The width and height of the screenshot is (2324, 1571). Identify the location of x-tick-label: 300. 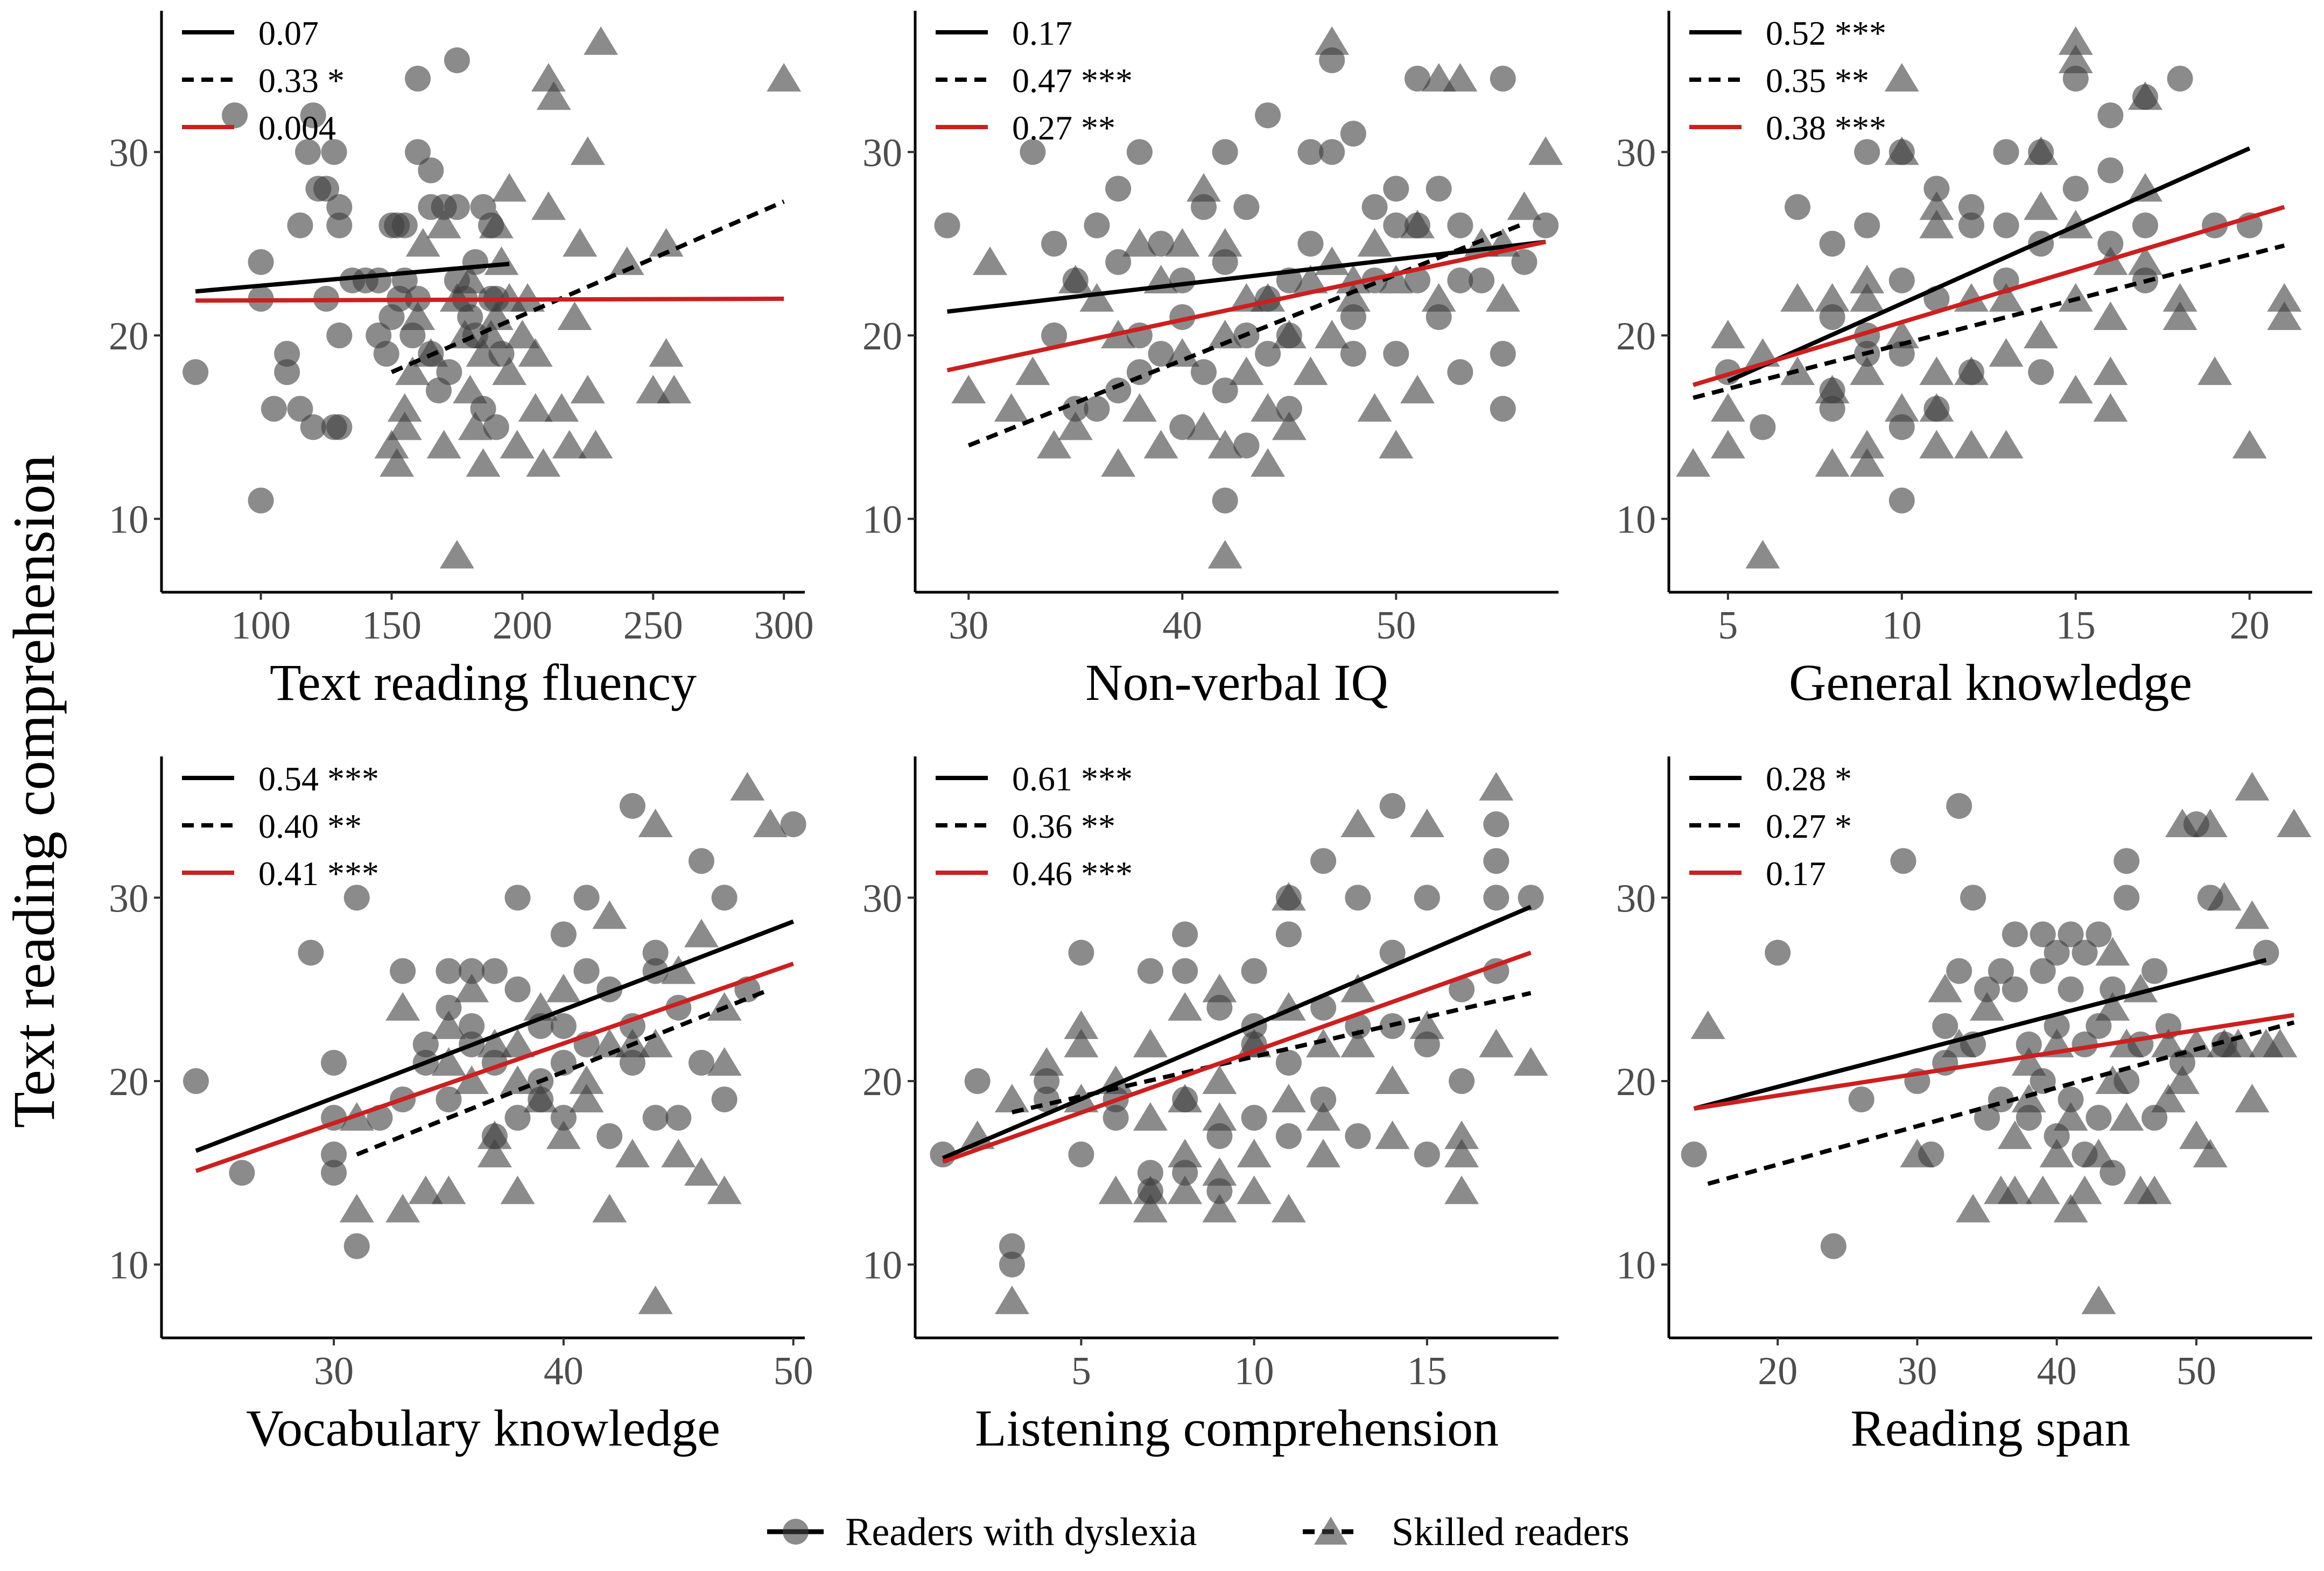
(784, 626).